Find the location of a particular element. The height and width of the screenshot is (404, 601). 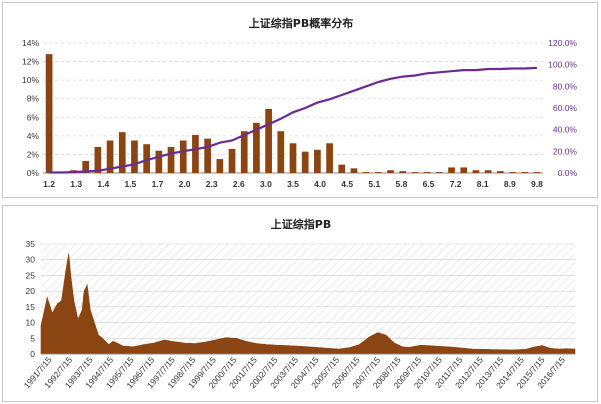

y2-tick-label: 60.0% is located at coordinates (565, 108).